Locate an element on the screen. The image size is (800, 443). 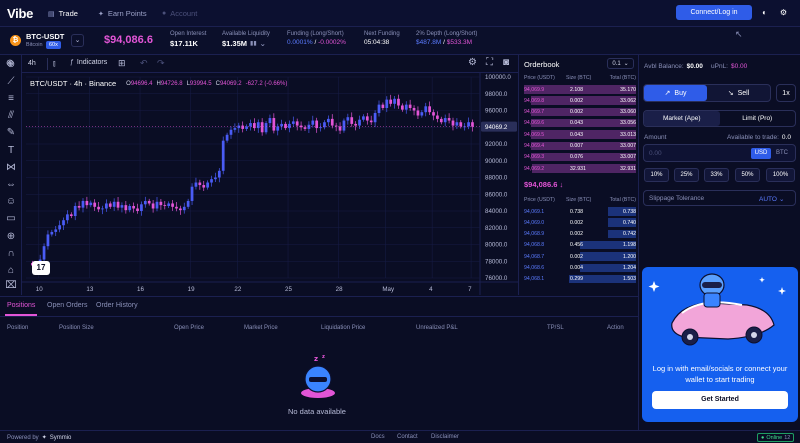
pct-33-button: 33% is located at coordinates (716, 175).